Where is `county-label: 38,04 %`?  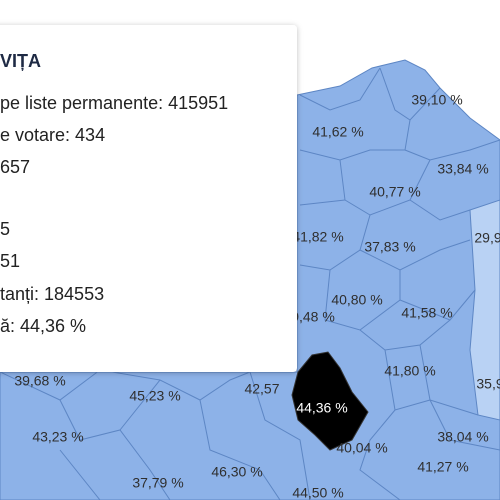
county-label: 38,04 % is located at coordinates (462, 437).